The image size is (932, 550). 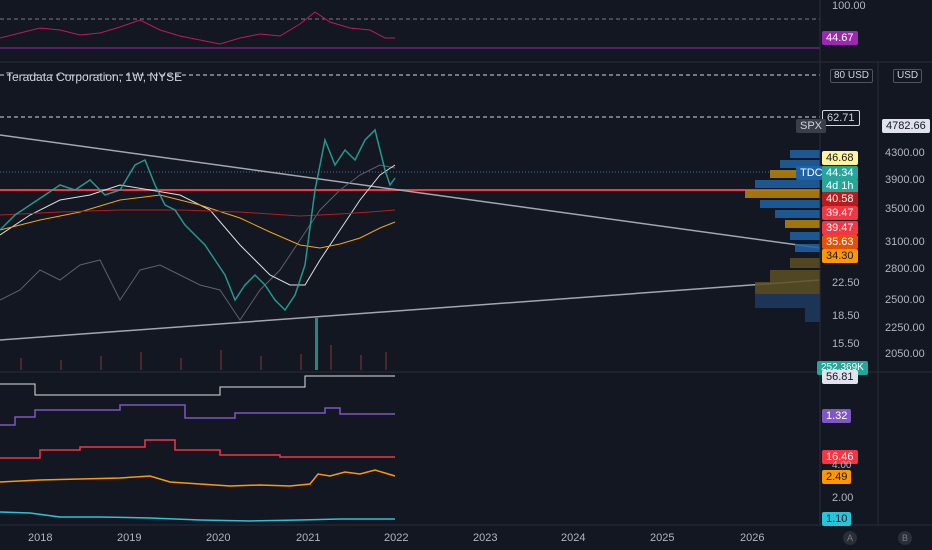 I want to click on spx-line, so click(x=198, y=242).